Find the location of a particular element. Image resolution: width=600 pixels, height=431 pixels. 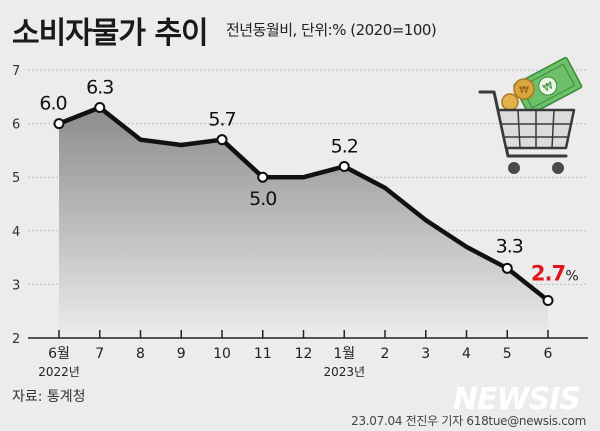

data-label: 2.7 is located at coordinates (548, 273).